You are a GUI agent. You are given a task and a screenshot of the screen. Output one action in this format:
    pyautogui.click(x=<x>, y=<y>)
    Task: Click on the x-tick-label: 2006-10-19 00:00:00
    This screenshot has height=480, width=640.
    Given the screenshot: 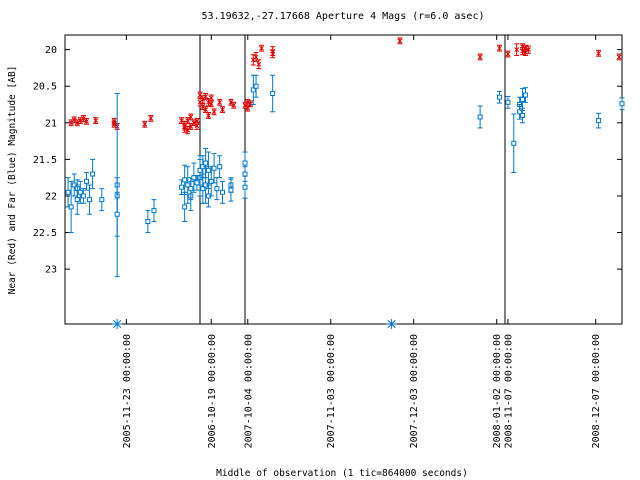 What is the action you would take?
    pyautogui.click(x=212, y=391)
    